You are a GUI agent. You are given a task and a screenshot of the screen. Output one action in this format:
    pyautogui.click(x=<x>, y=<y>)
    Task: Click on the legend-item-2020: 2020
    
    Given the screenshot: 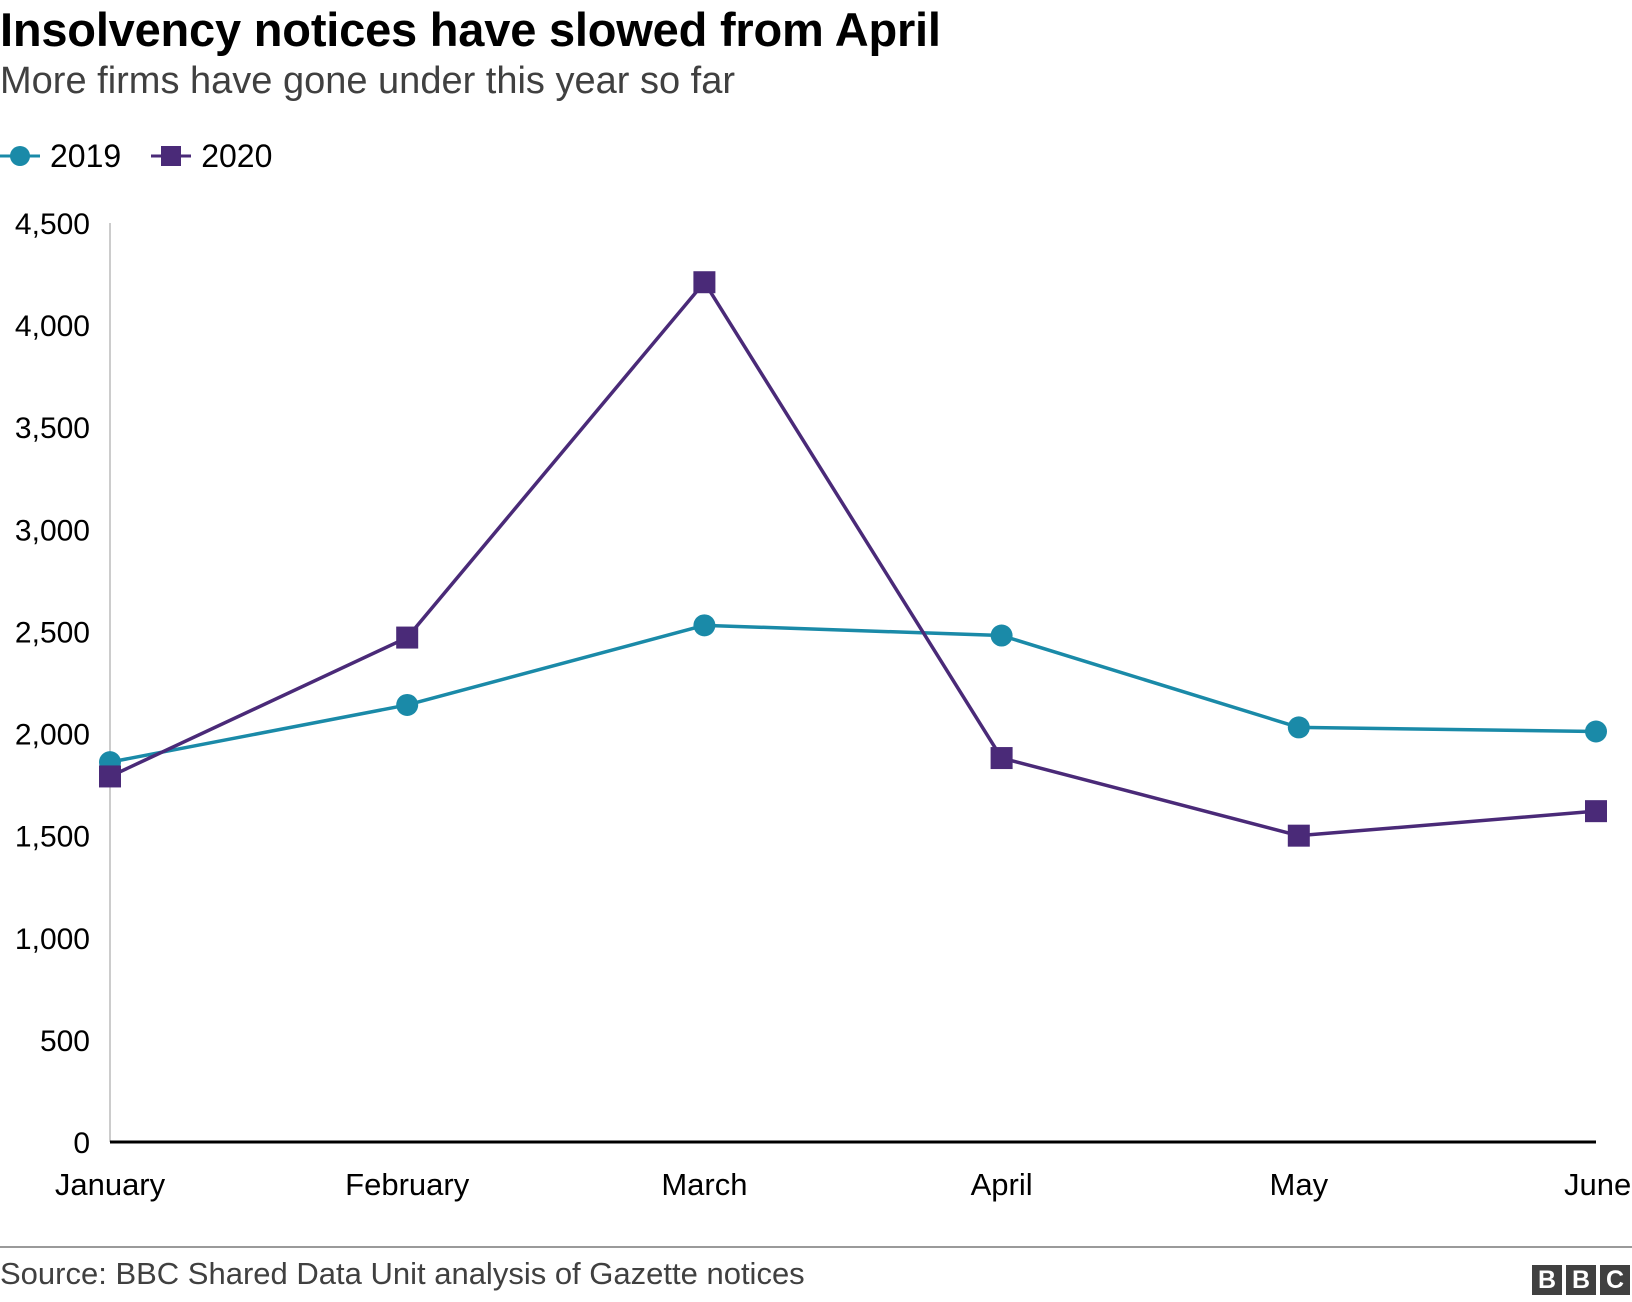 What is the action you would take?
    pyautogui.click(x=211, y=156)
    